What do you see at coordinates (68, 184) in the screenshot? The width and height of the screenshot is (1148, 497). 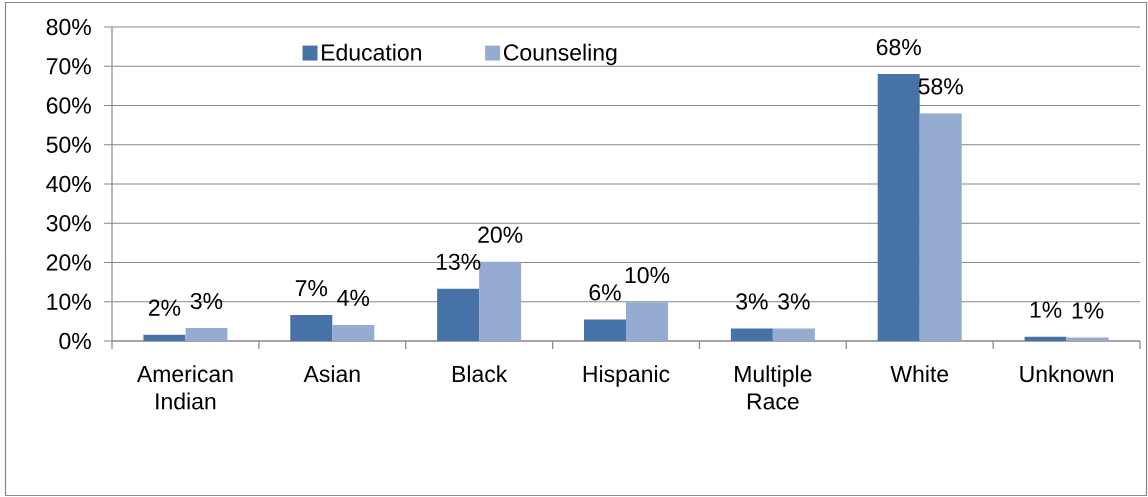 I see `y-tick-label: 40%` at bounding box center [68, 184].